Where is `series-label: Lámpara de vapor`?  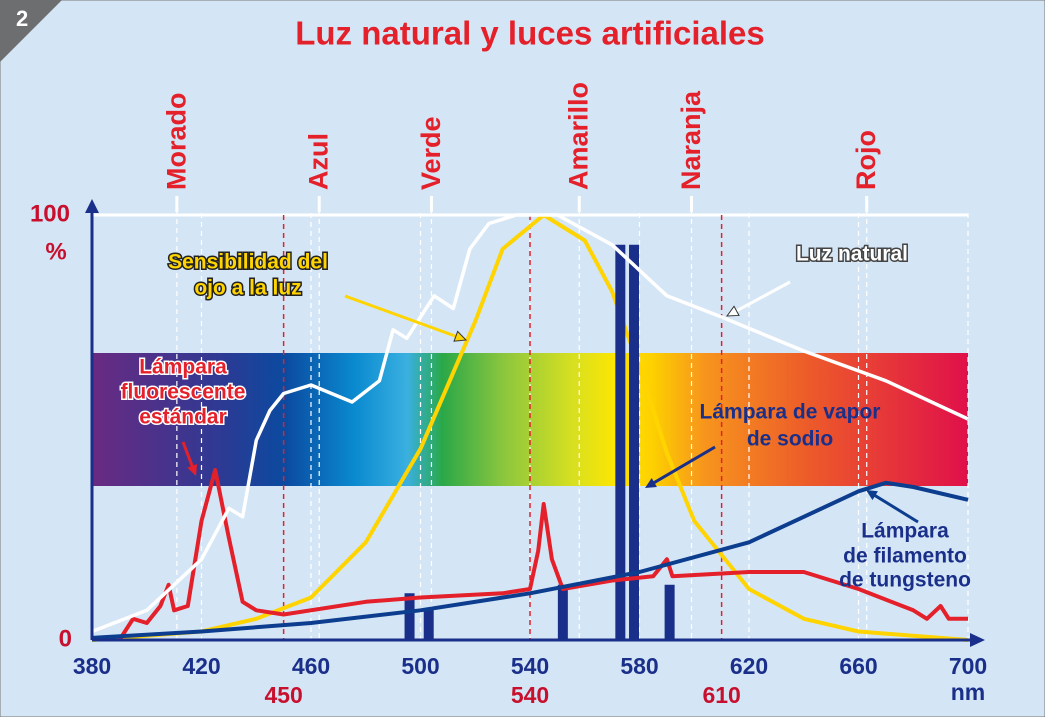
series-label: Lámpara de vapor is located at coordinates (790, 412).